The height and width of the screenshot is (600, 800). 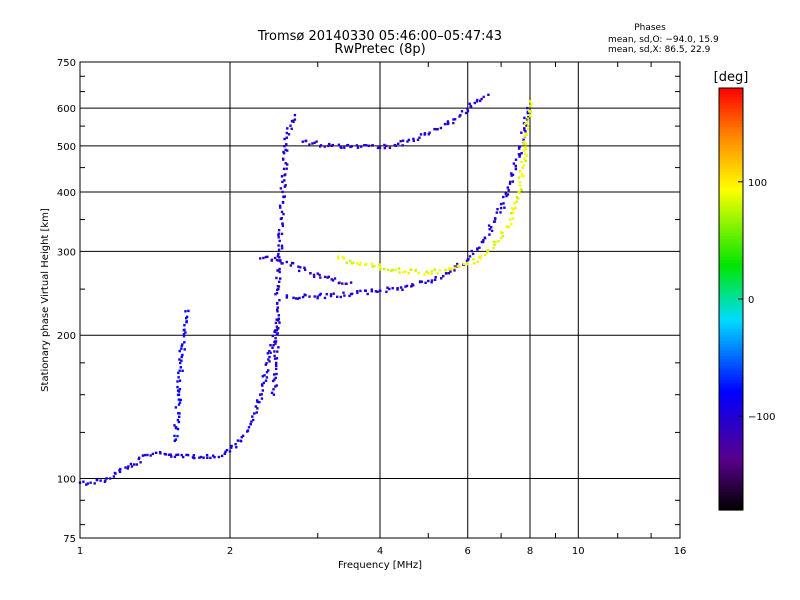 What do you see at coordinates (659, 50) in the screenshot?
I see `phases-x-stats: mean, sd,X: 86.5, 22.9` at bounding box center [659, 50].